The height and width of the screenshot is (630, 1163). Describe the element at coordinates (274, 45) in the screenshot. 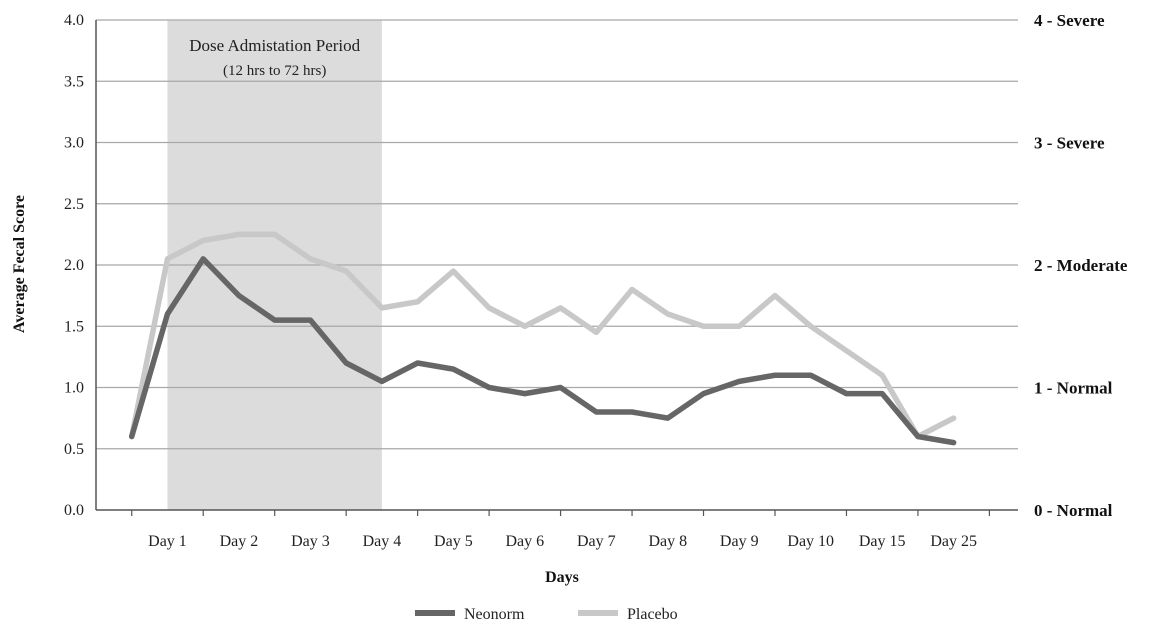

I see `dose-period-title: Dose Admistation Period` at that location.